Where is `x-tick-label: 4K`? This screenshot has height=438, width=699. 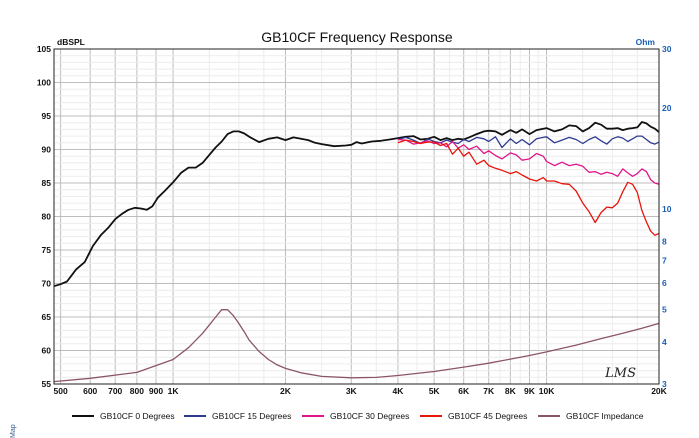 x-tick-label: 4K is located at coordinates (398, 391).